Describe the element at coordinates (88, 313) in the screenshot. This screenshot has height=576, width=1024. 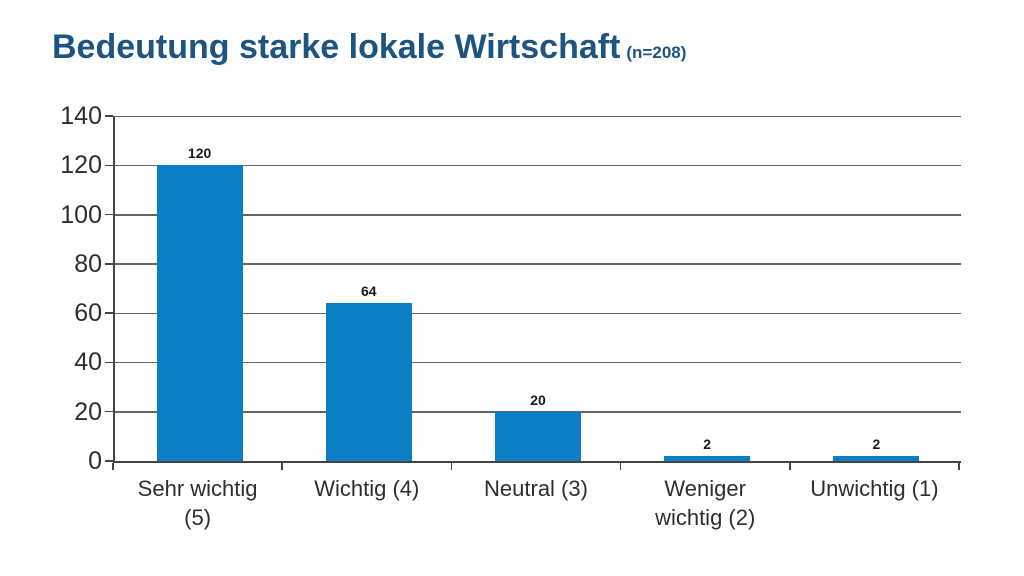
I see `y-axis-label-60: 60` at that location.